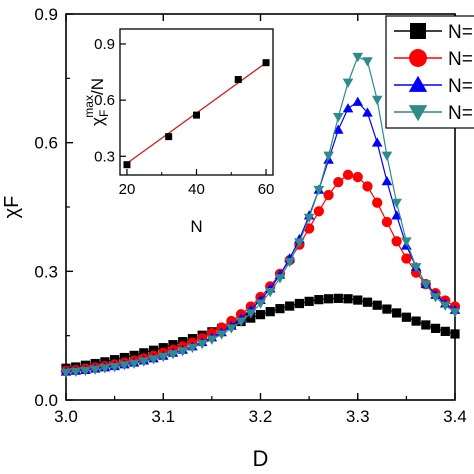  I want to click on x-tick-label: 3.2, so click(261, 416).